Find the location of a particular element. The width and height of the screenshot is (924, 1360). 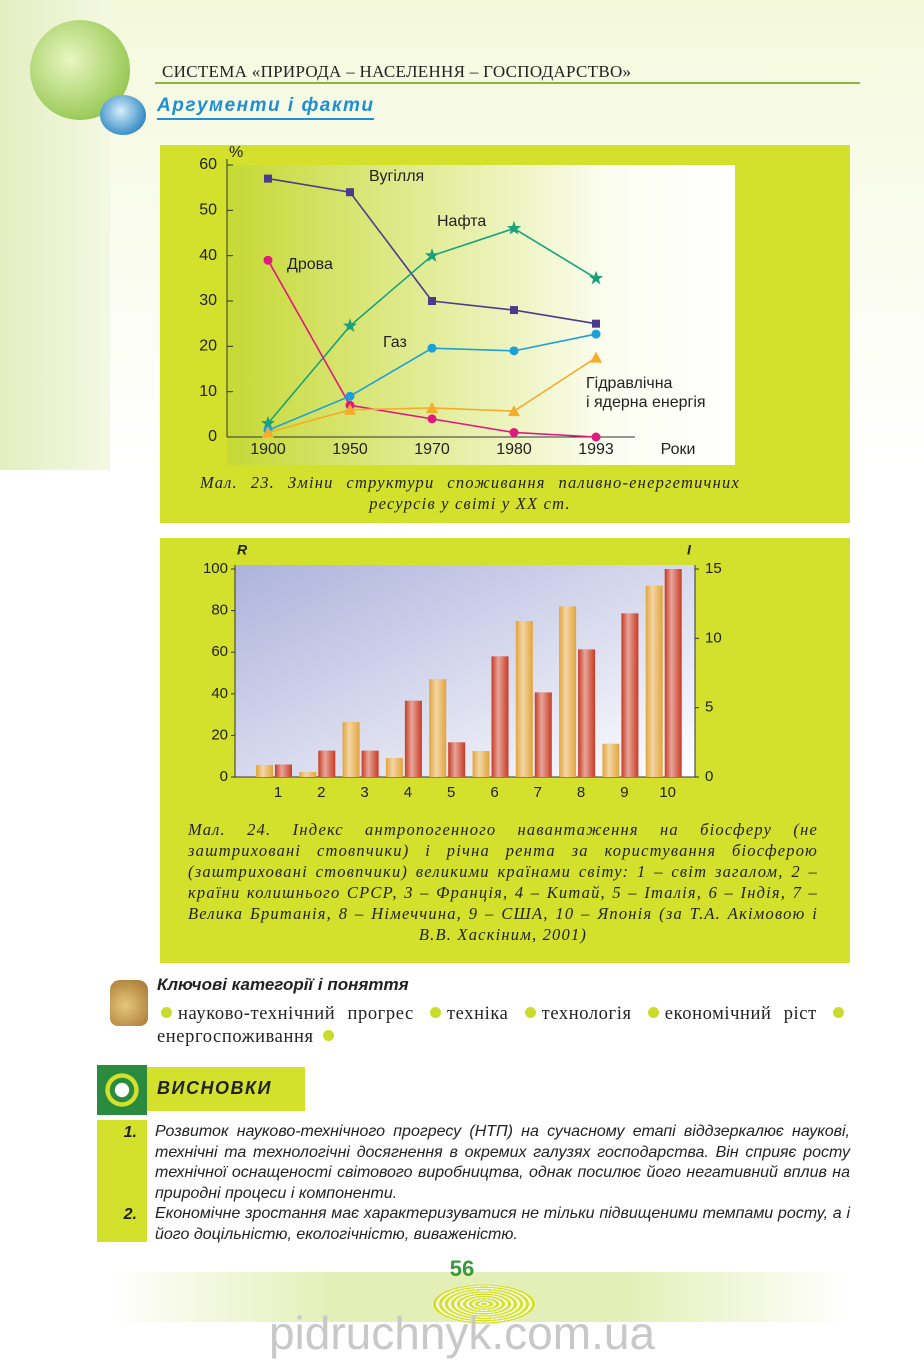

y-tick-label: 30 is located at coordinates (208, 300).